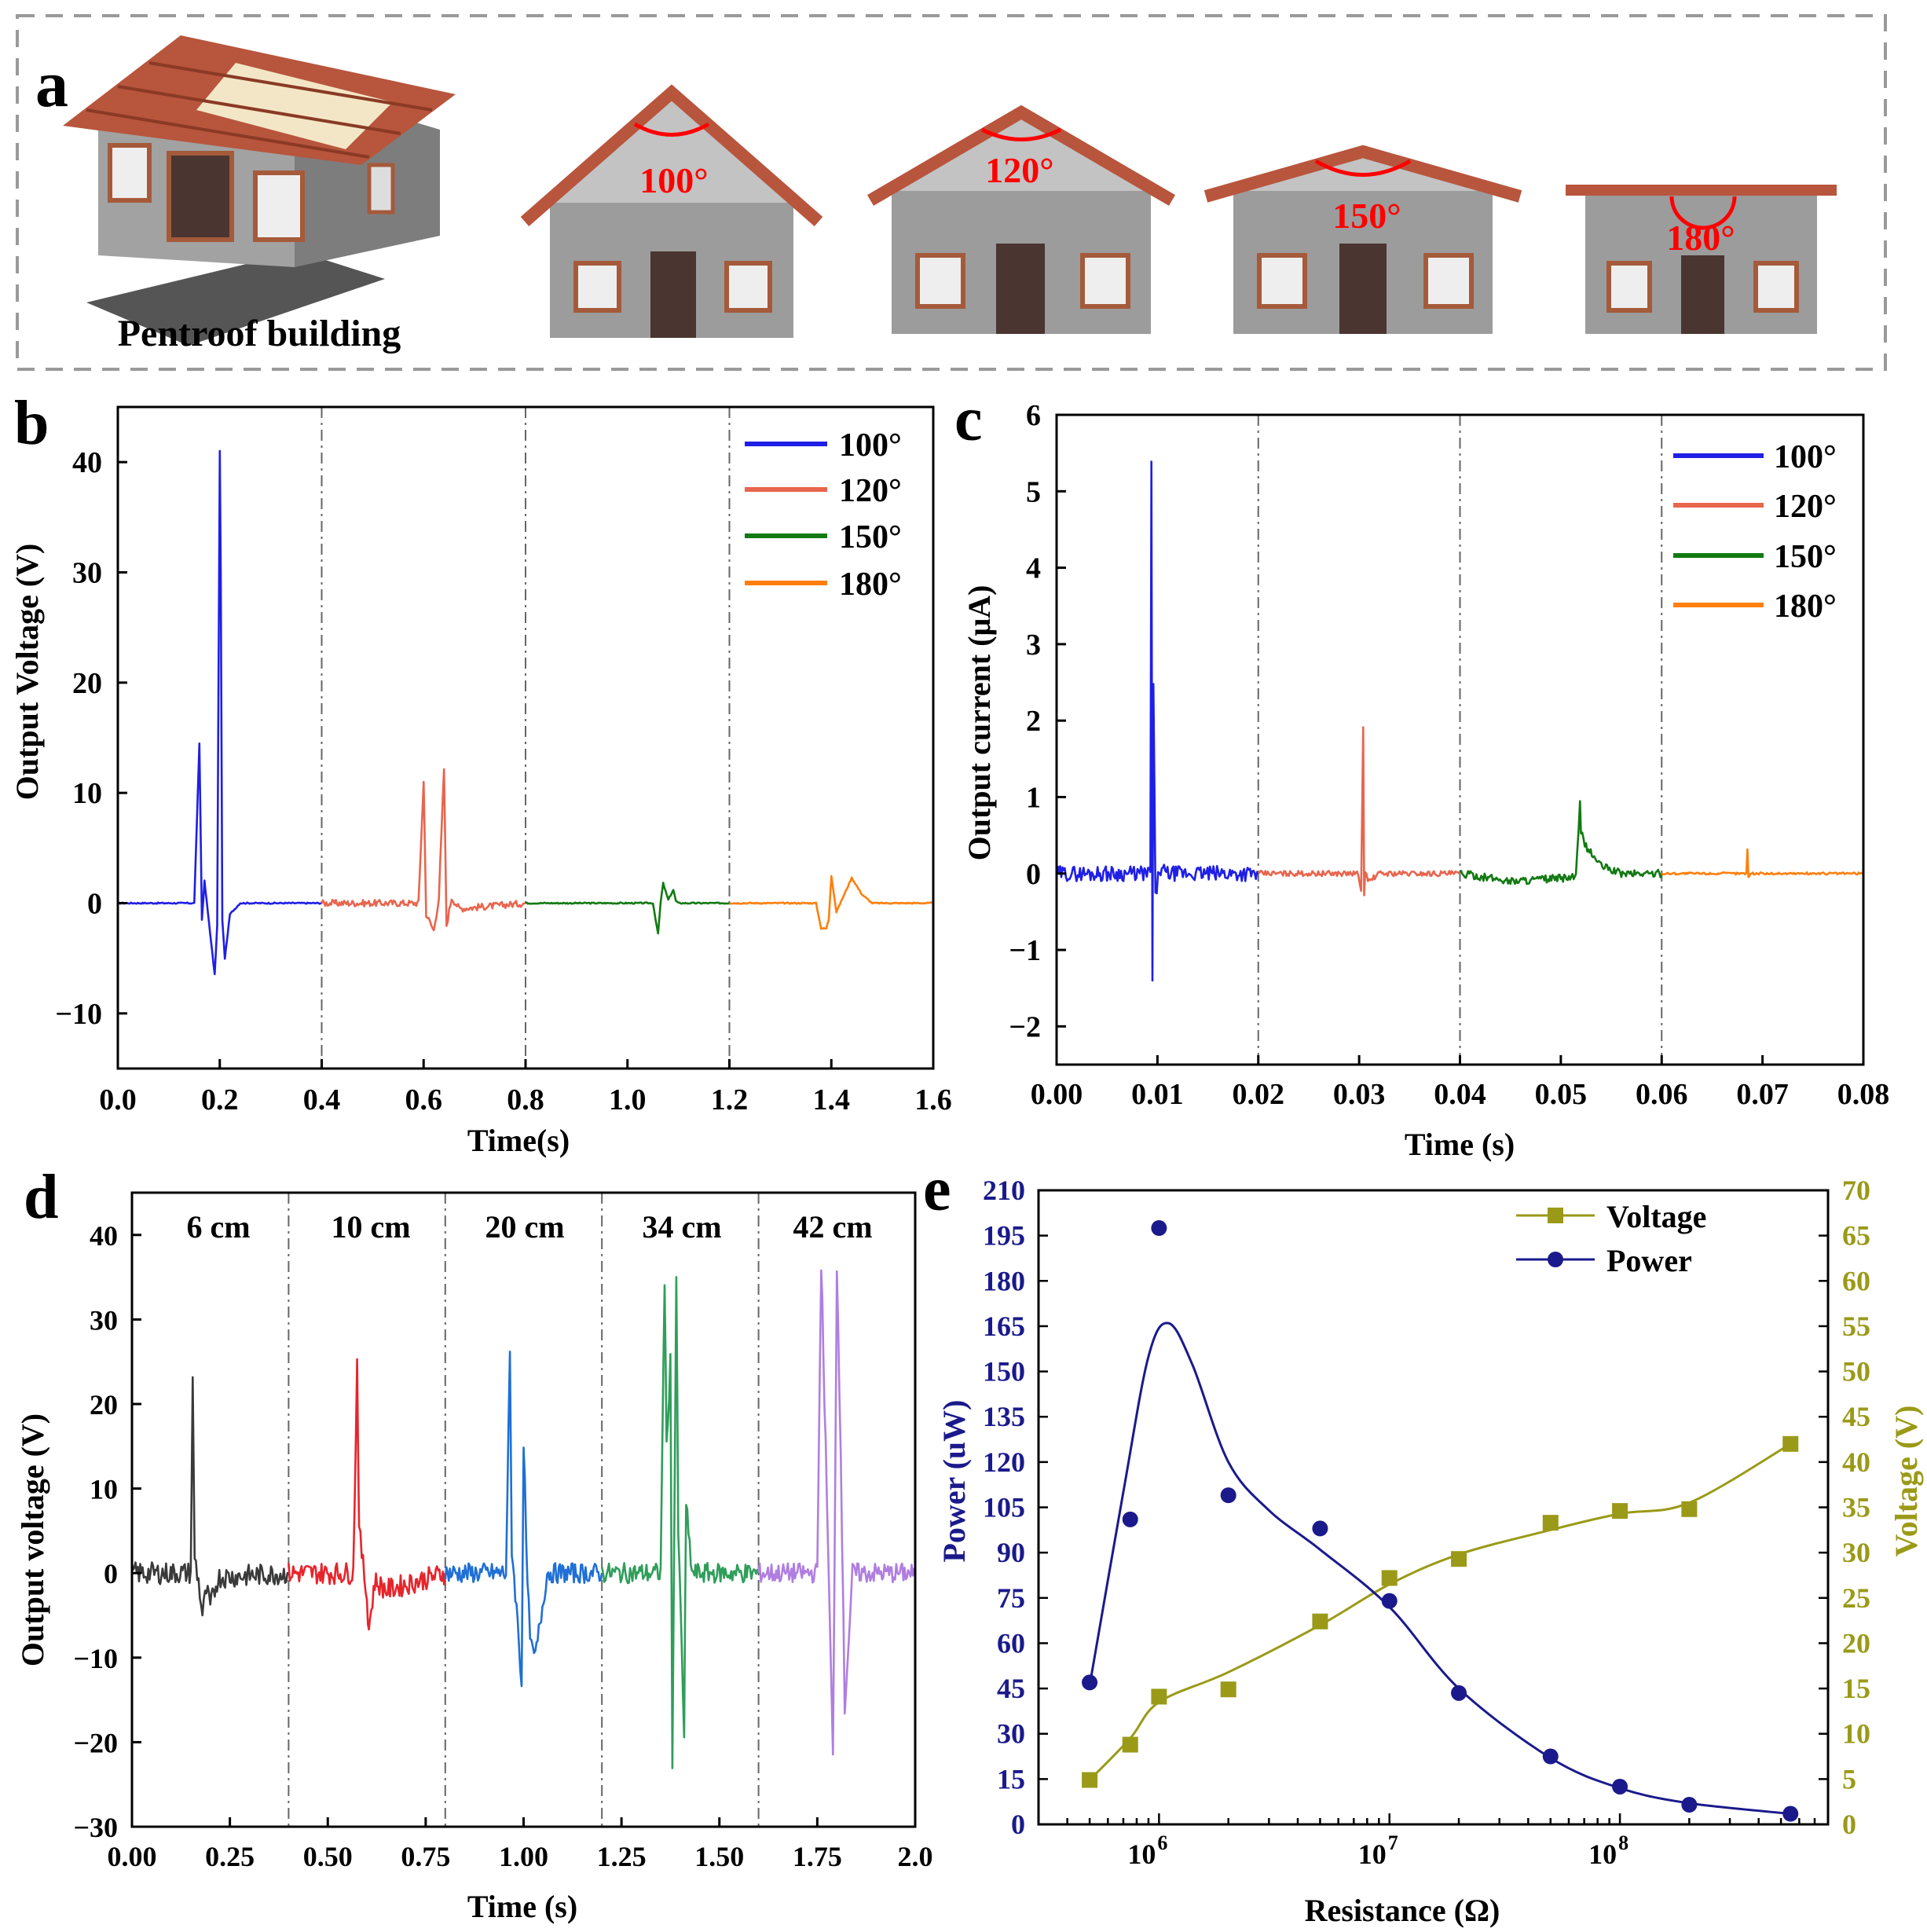 The width and height of the screenshot is (1927, 1932). Describe the element at coordinates (1162, 1843) in the screenshot. I see `x-tick-exponent: 6` at that location.